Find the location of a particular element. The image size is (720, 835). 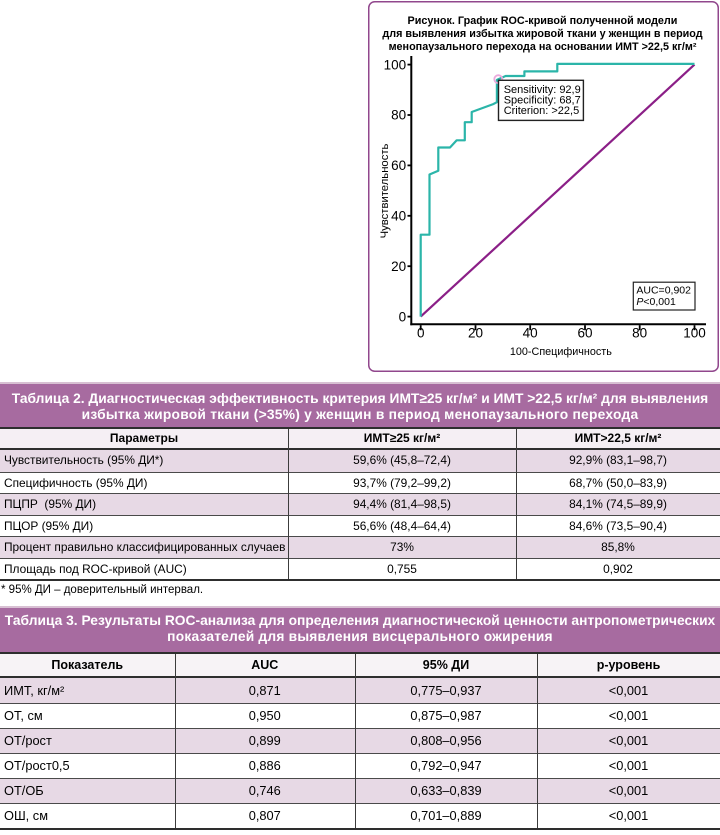

svg-text: Specificity: 68,7 is located at coordinates (542, 100).